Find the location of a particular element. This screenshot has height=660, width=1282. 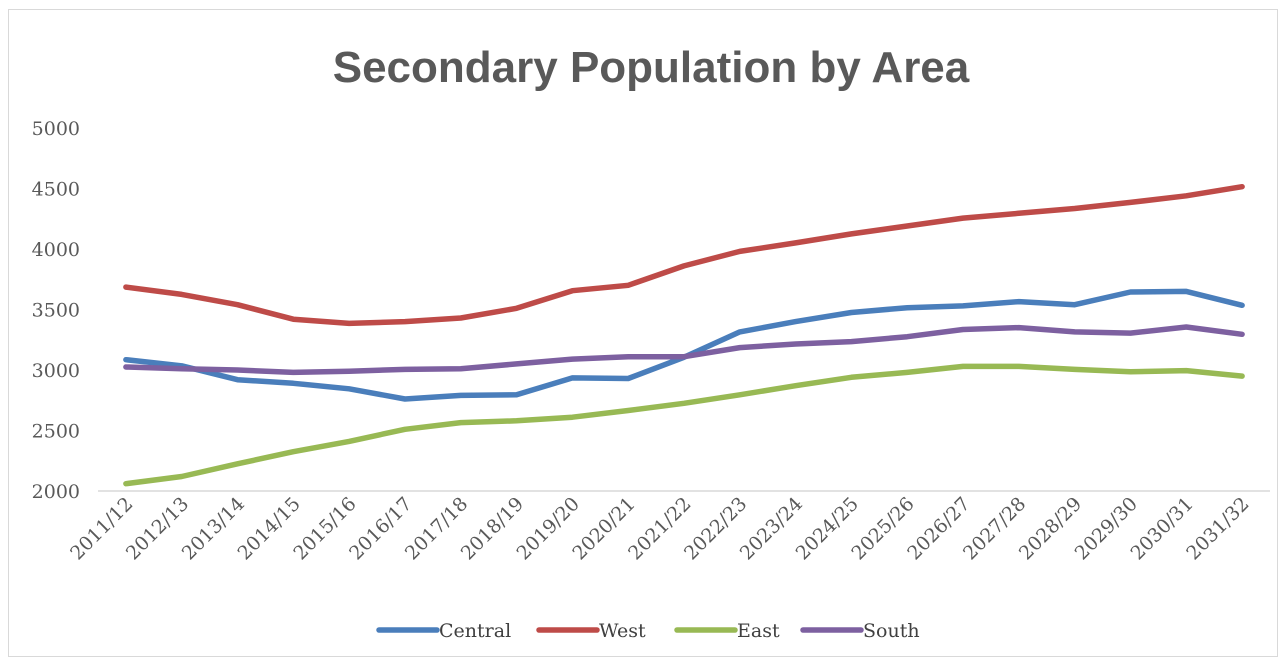

y-tick-label: 3500 is located at coordinates (56, 311).